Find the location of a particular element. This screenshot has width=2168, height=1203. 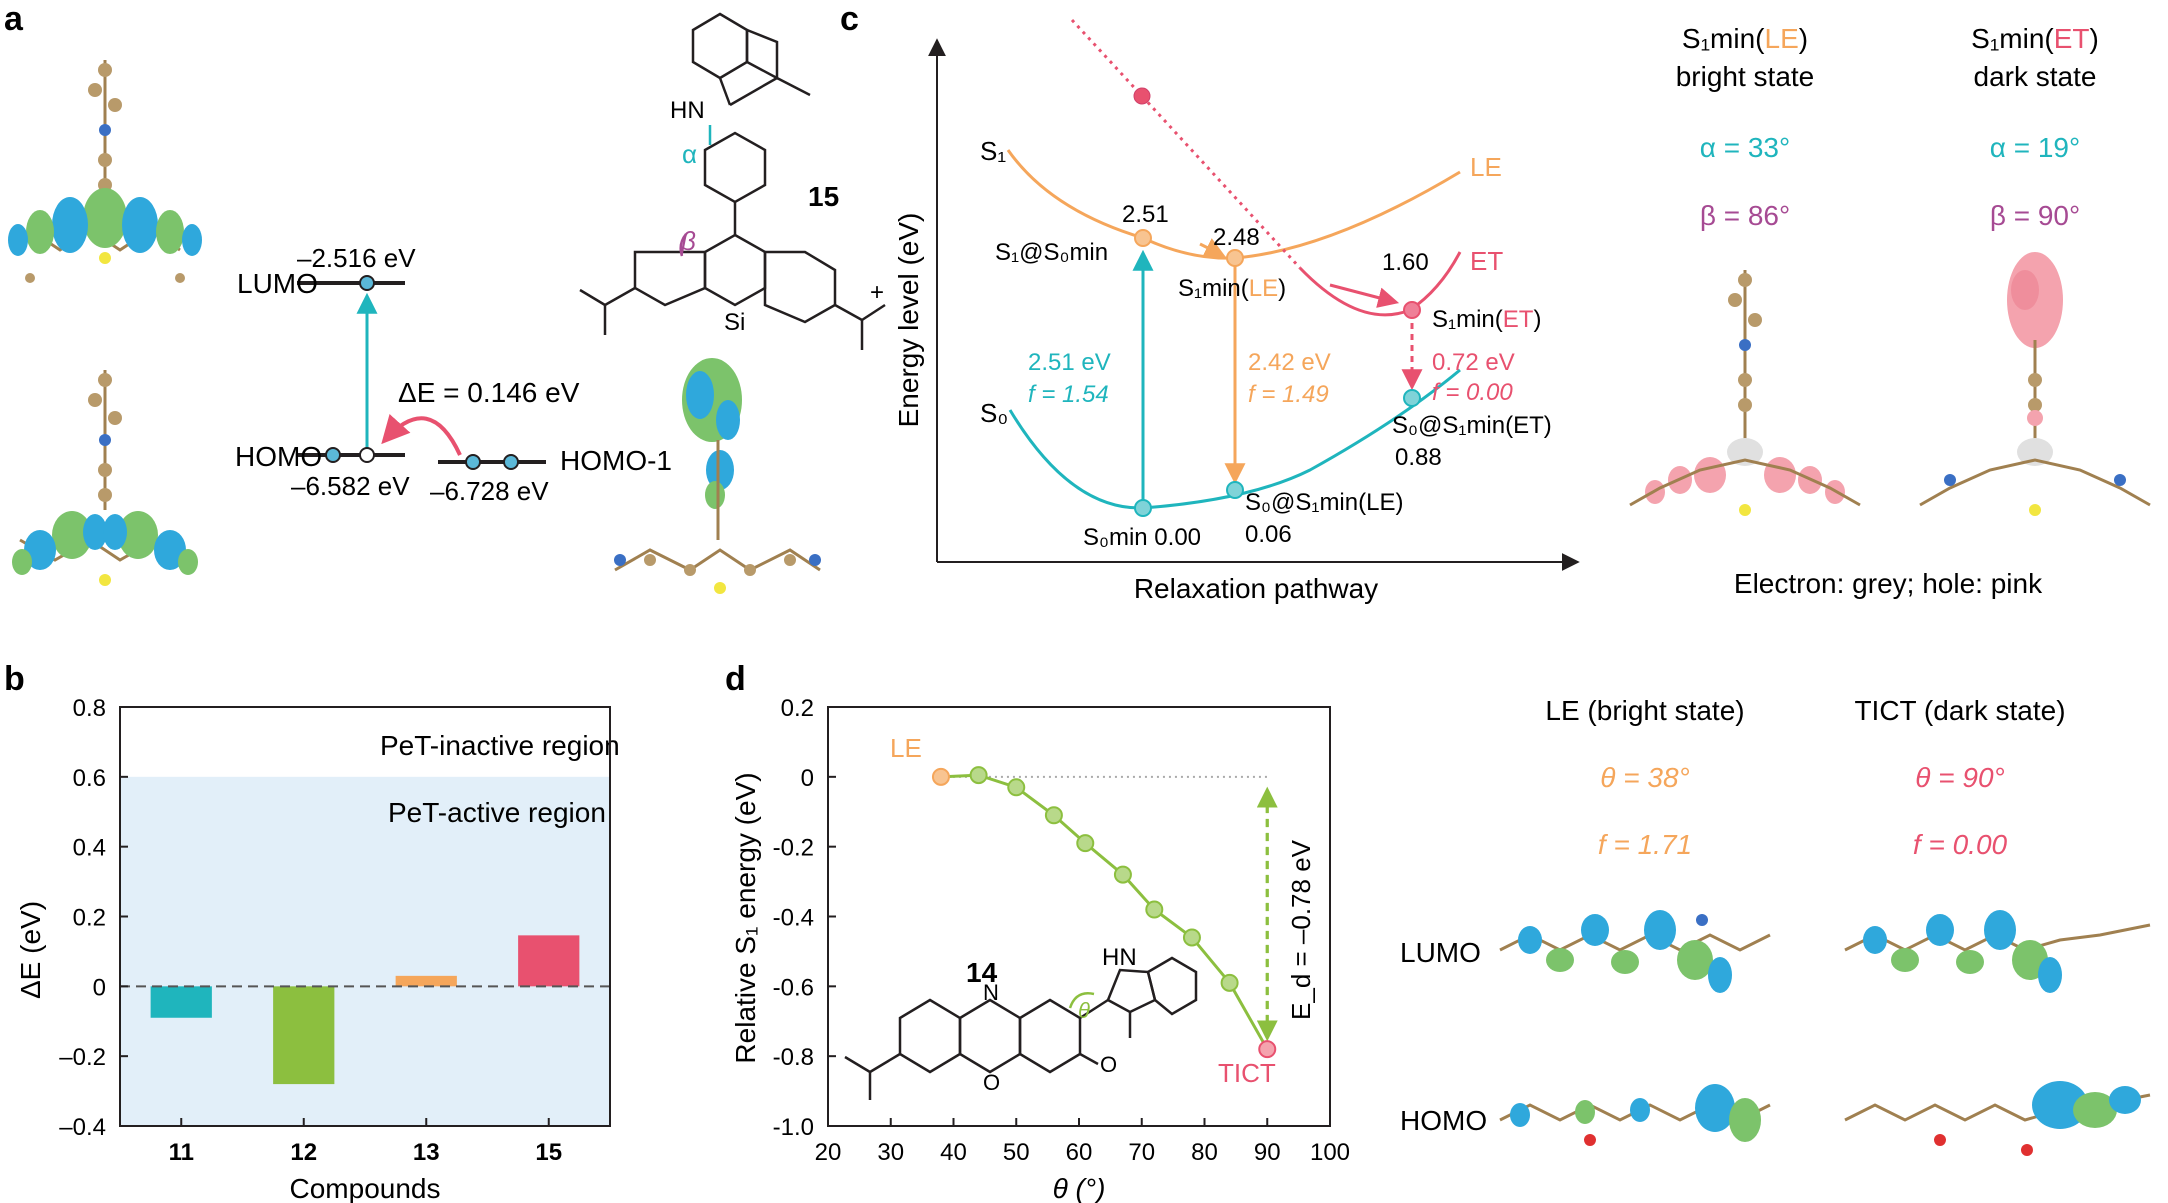

b-ytick-label-3: 0.2 is located at coordinates (89, 918).